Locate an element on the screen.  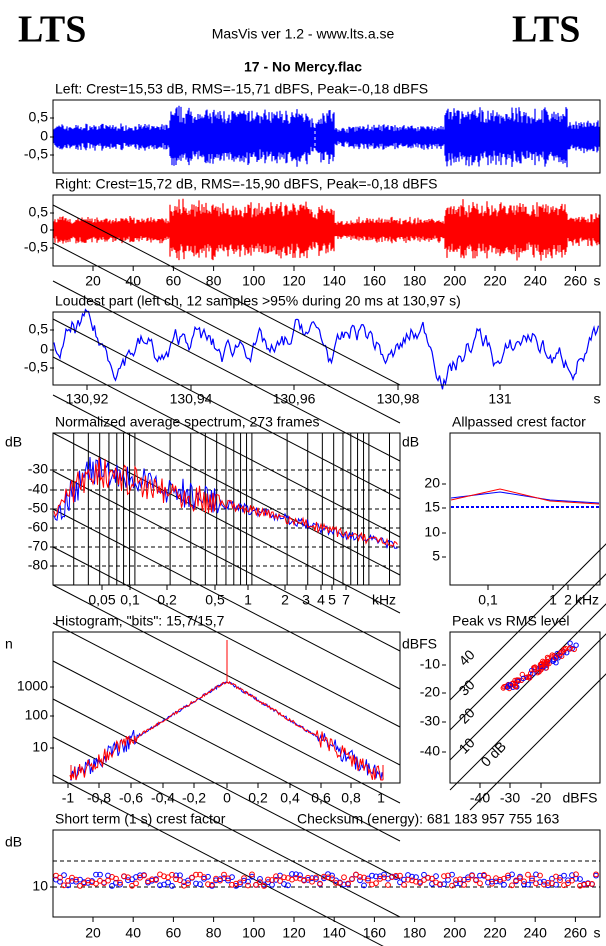
x-tick-label: 1 is located at coordinates (553, 600).